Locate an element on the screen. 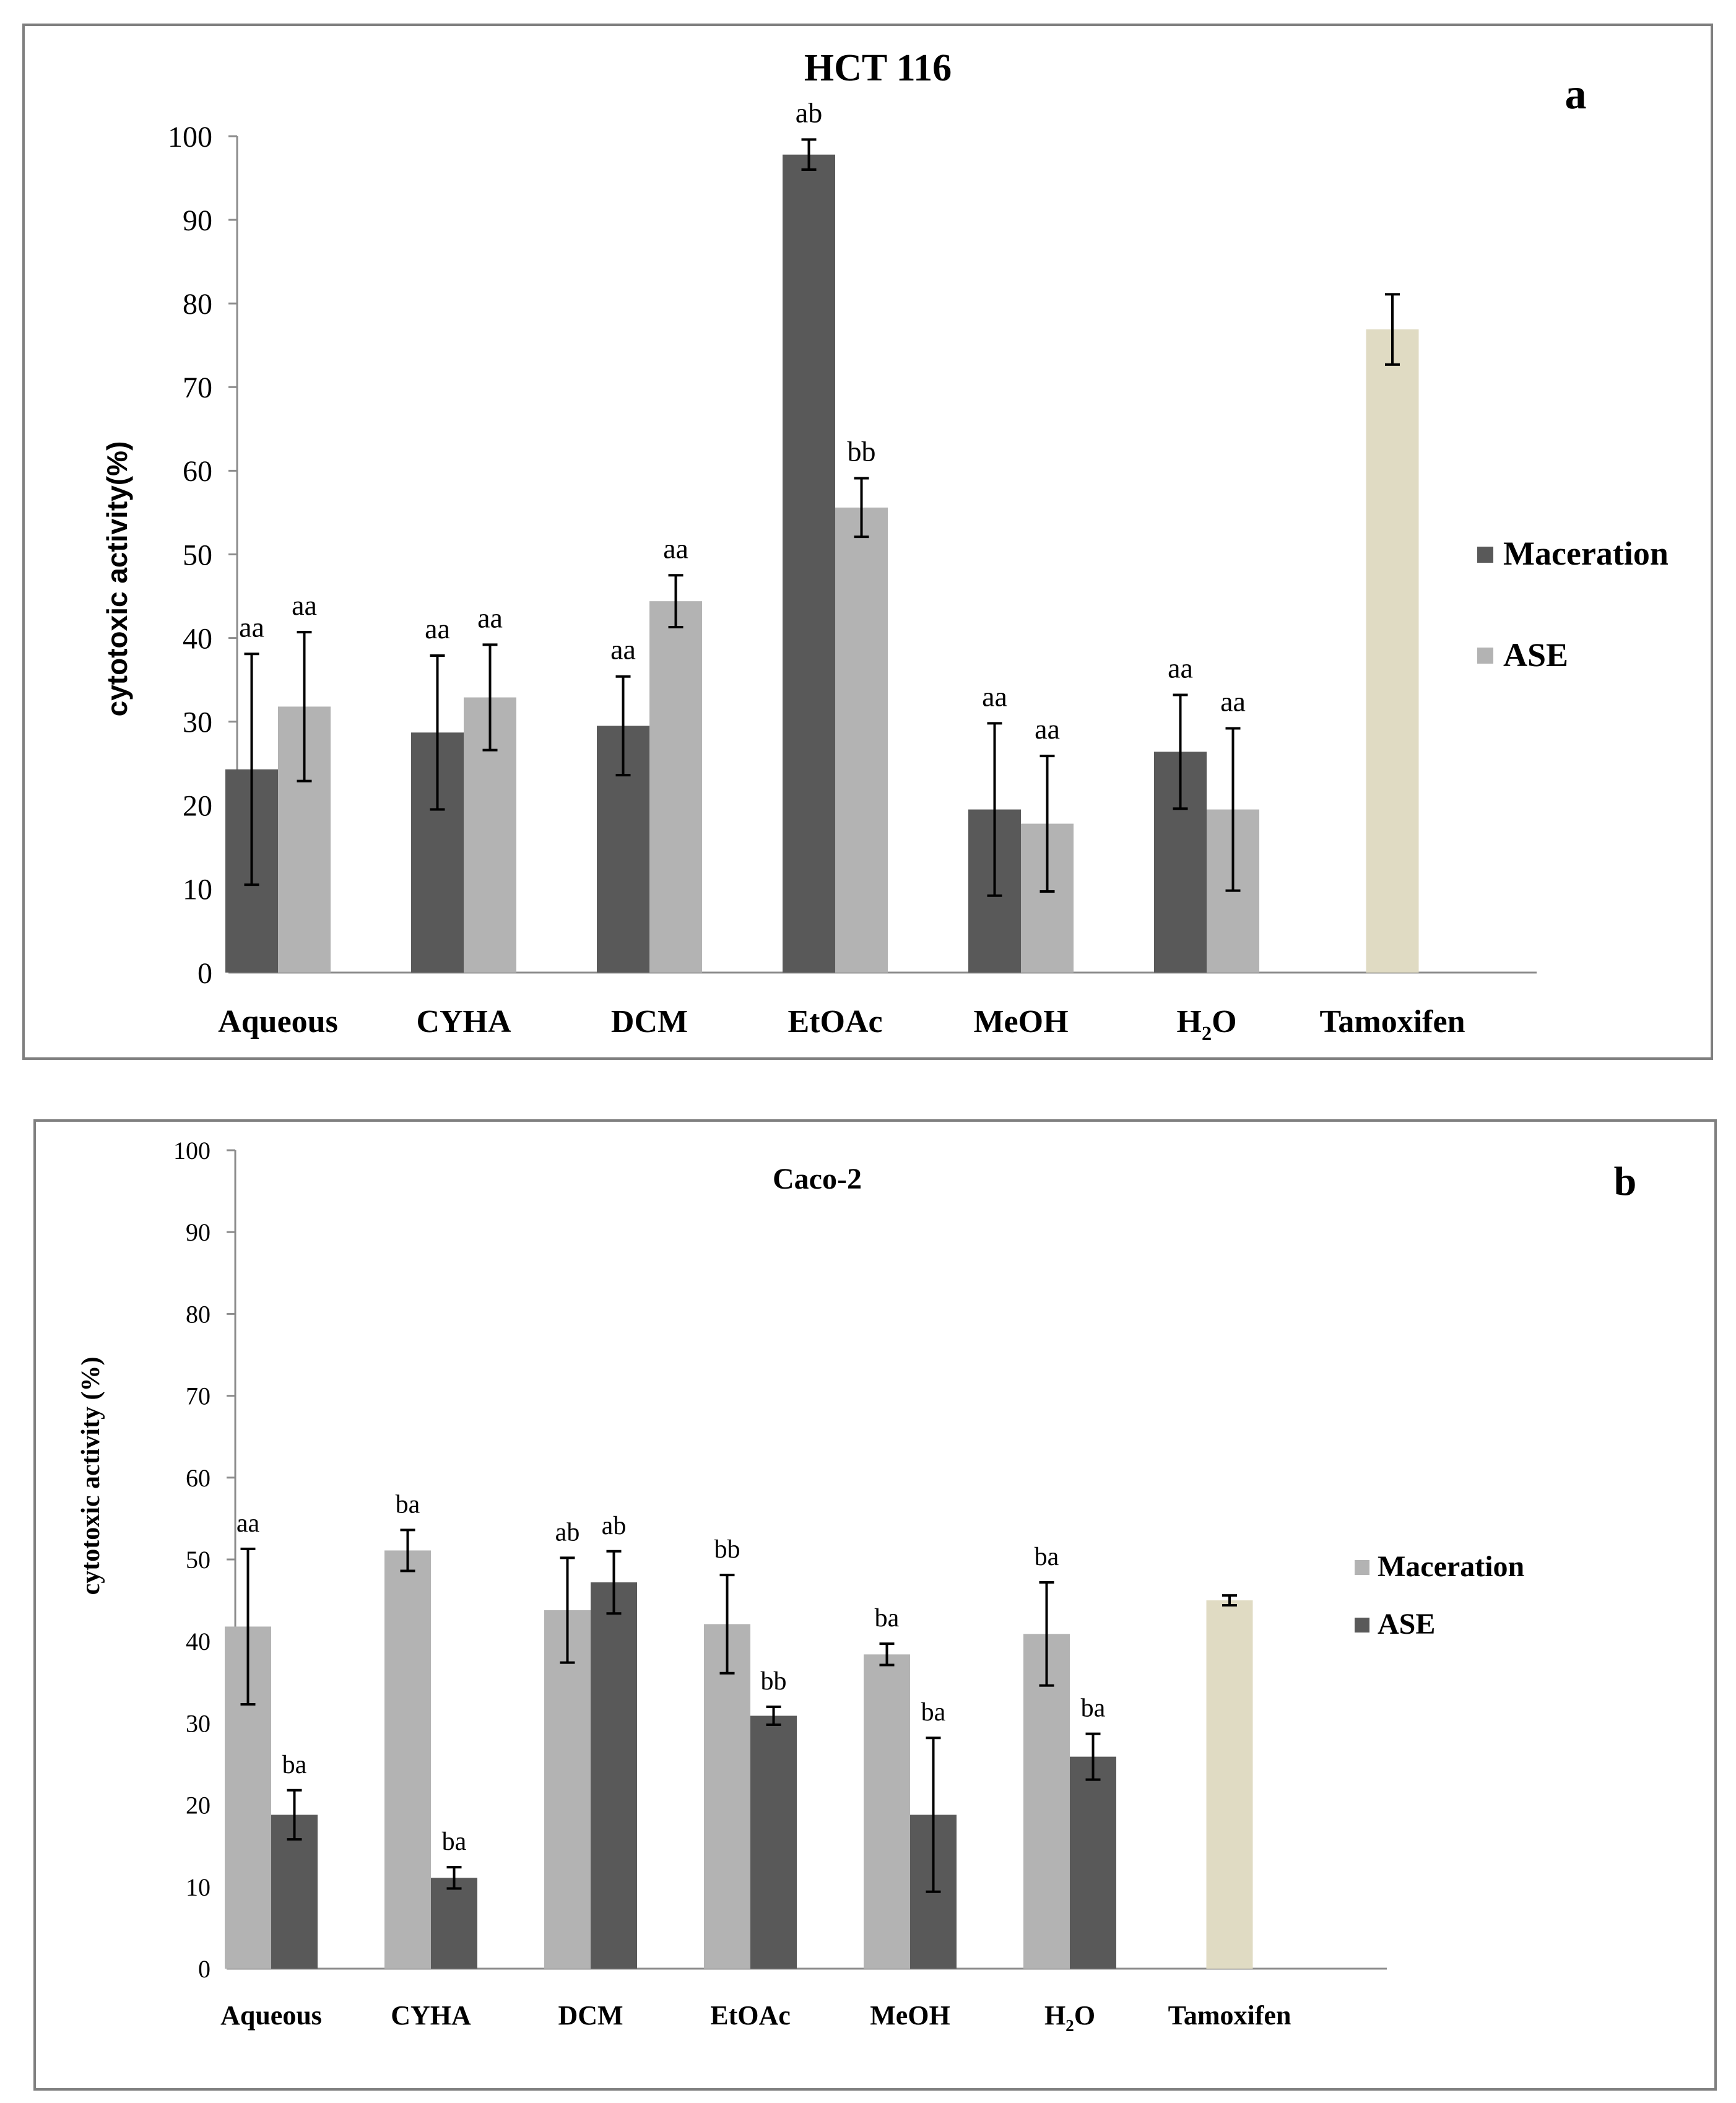  panel-letter: b is located at coordinates (1625, 1181).